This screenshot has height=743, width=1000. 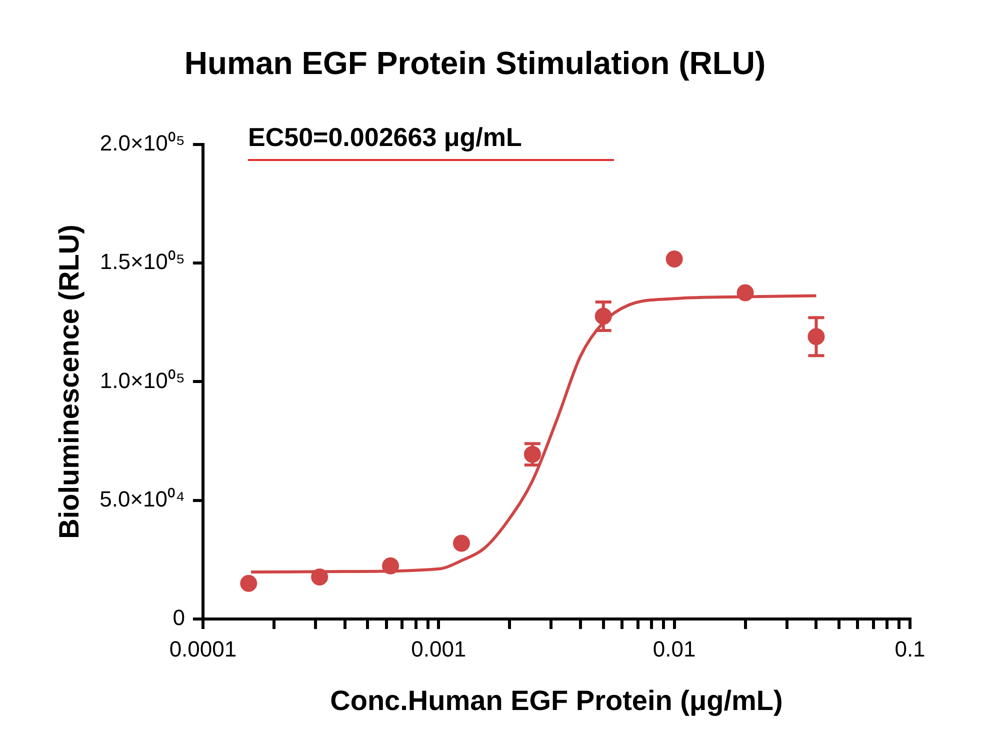 I want to click on y-tick-label: 1.5×10⁰⁵, so click(x=142, y=261).